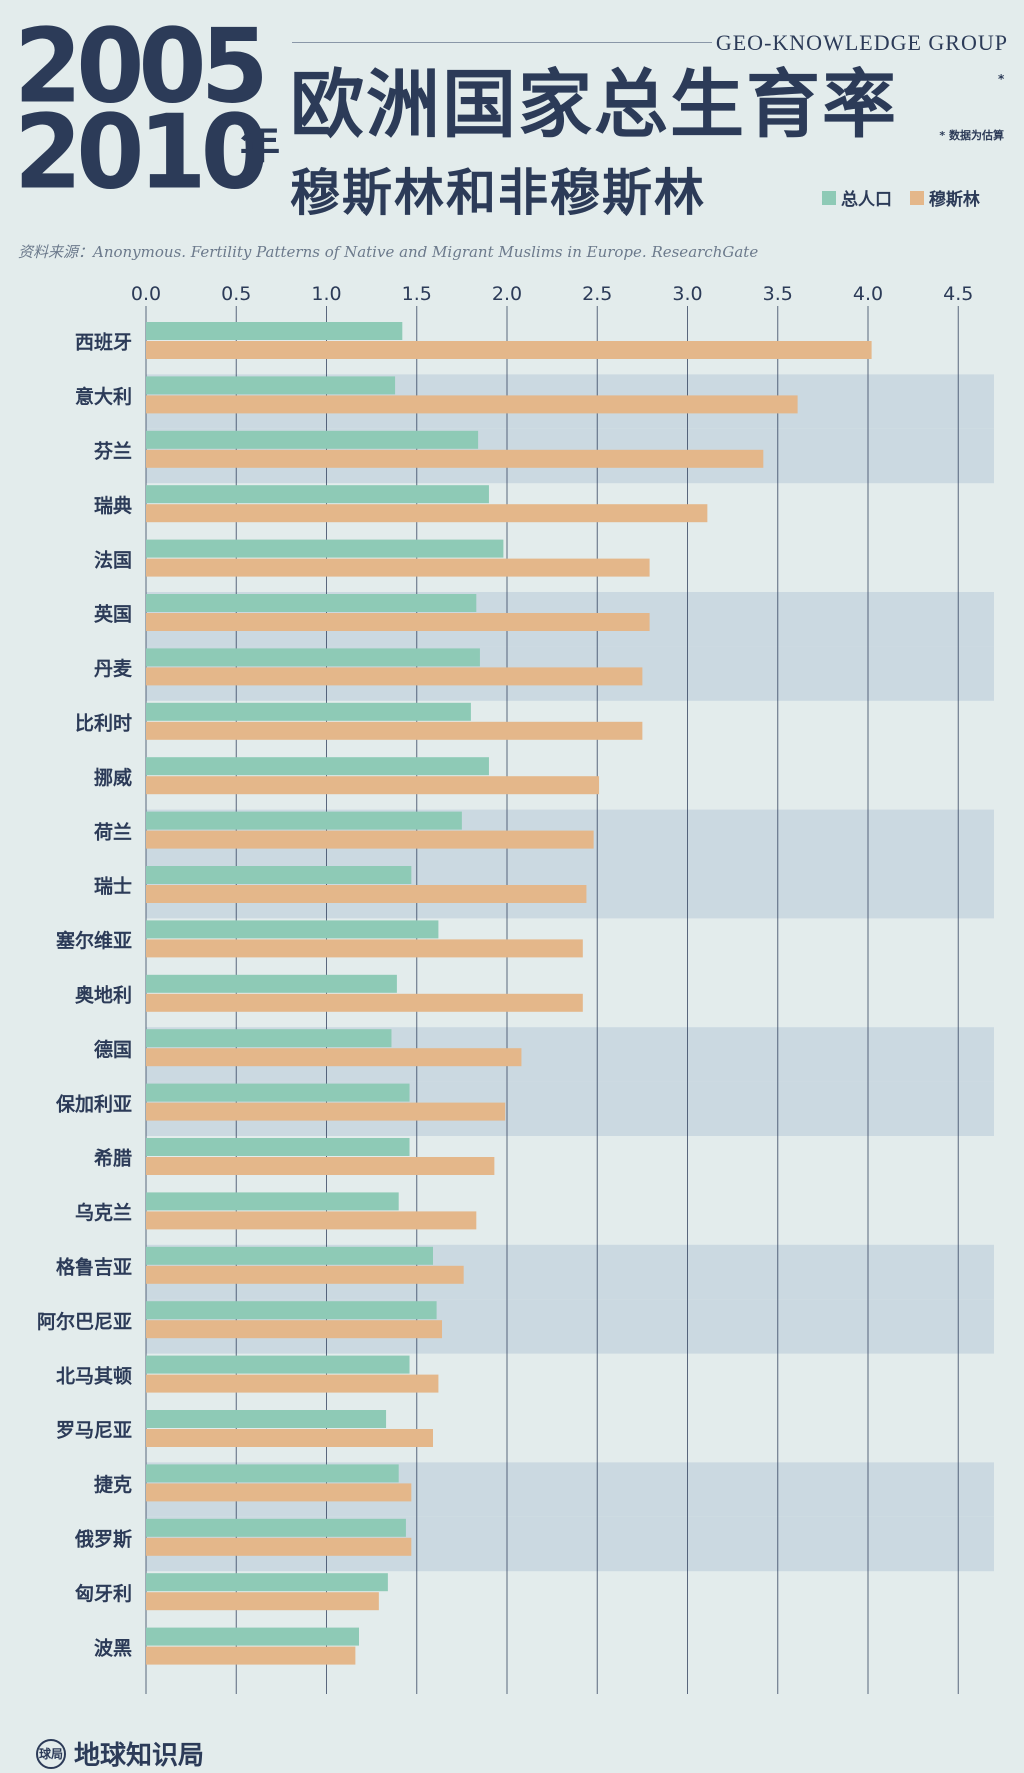 This screenshot has width=1024, height=1773. I want to click on title-asterisk: *, so click(1001, 79).